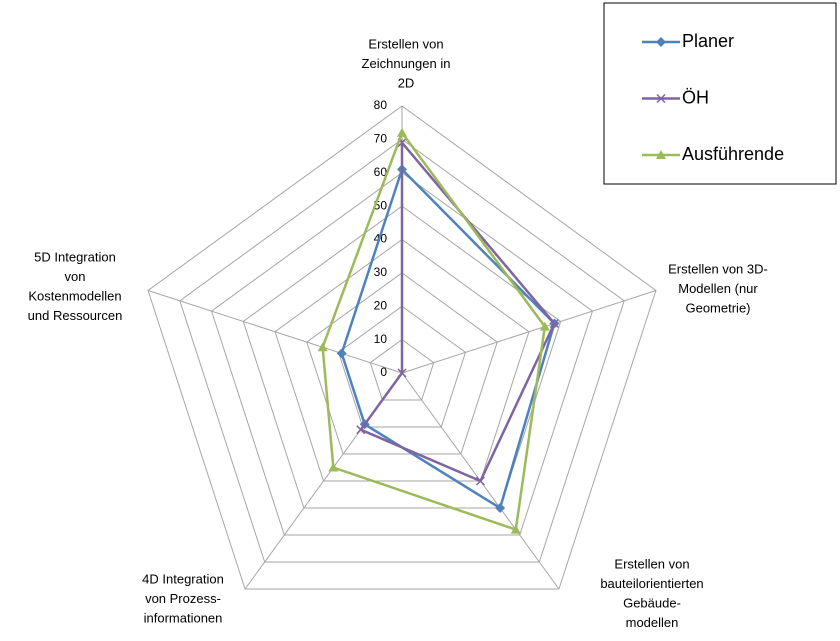 The height and width of the screenshot is (641, 840). What do you see at coordinates (75, 276) in the screenshot?
I see `category-label: von` at bounding box center [75, 276].